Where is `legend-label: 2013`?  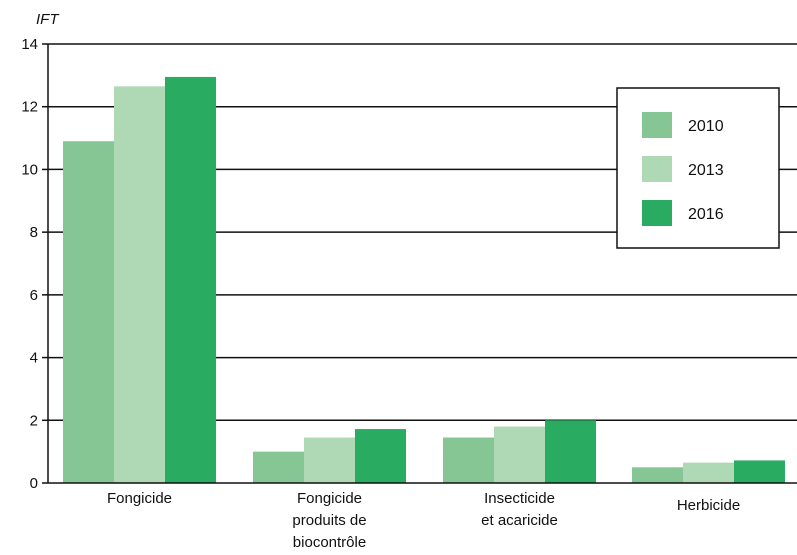 legend-label: 2013 is located at coordinates (706, 170).